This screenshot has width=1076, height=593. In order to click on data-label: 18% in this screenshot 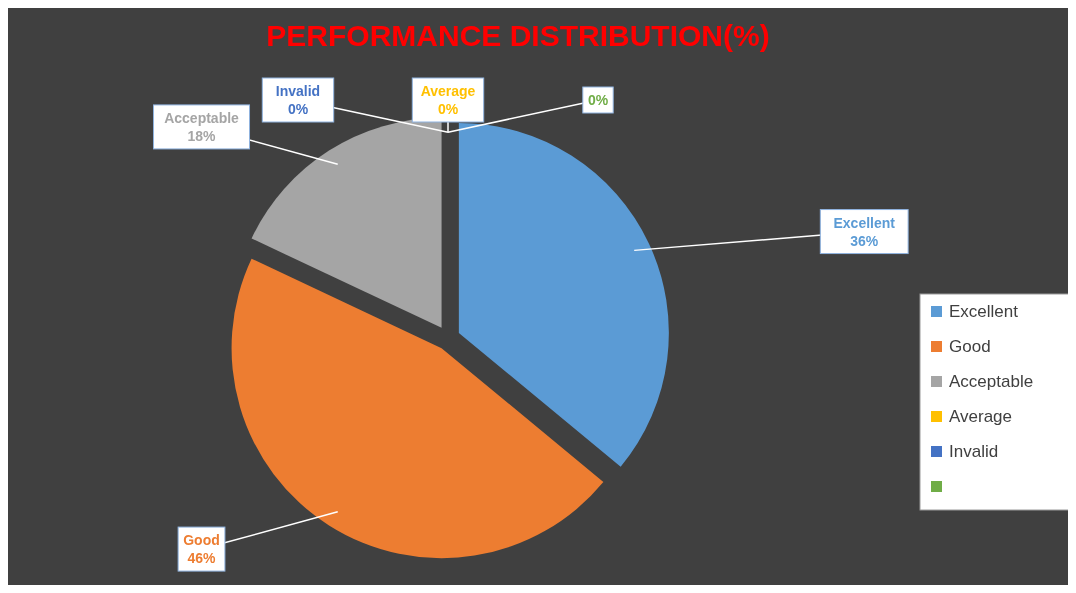, I will do `click(202, 135)`.